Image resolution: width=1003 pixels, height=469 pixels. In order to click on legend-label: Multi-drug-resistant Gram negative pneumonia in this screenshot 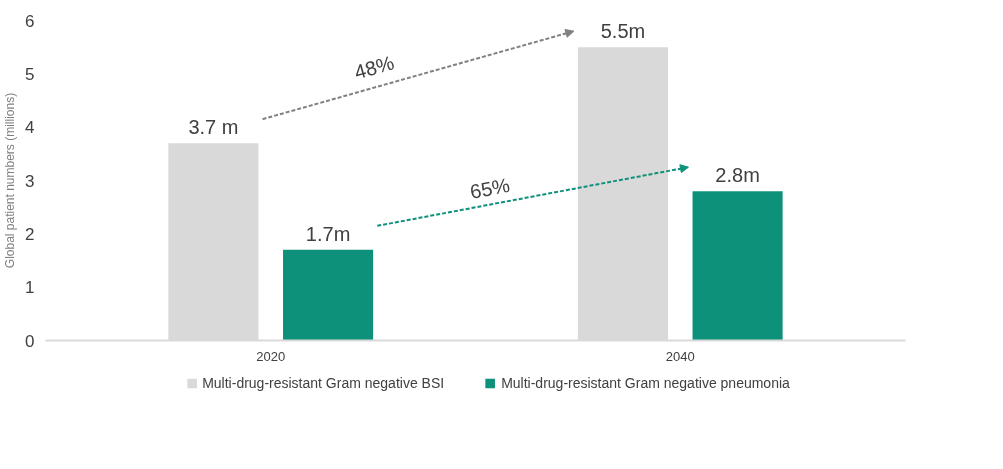, I will do `click(645, 383)`.